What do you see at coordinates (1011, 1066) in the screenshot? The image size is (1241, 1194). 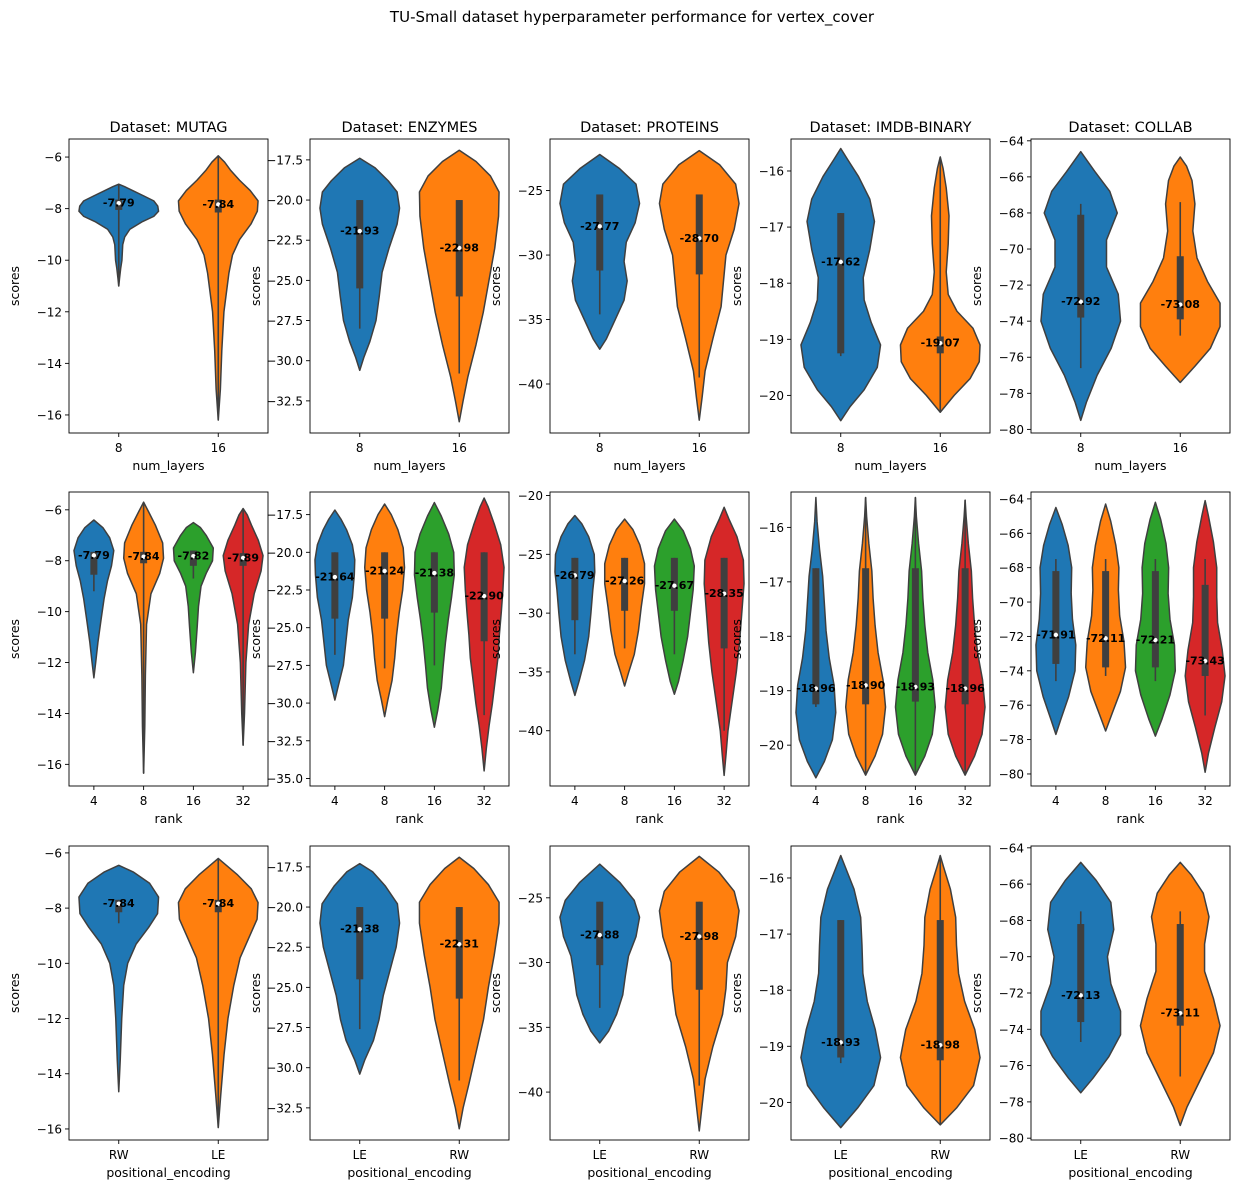 I see `y-tick-label: −76` at bounding box center [1011, 1066].